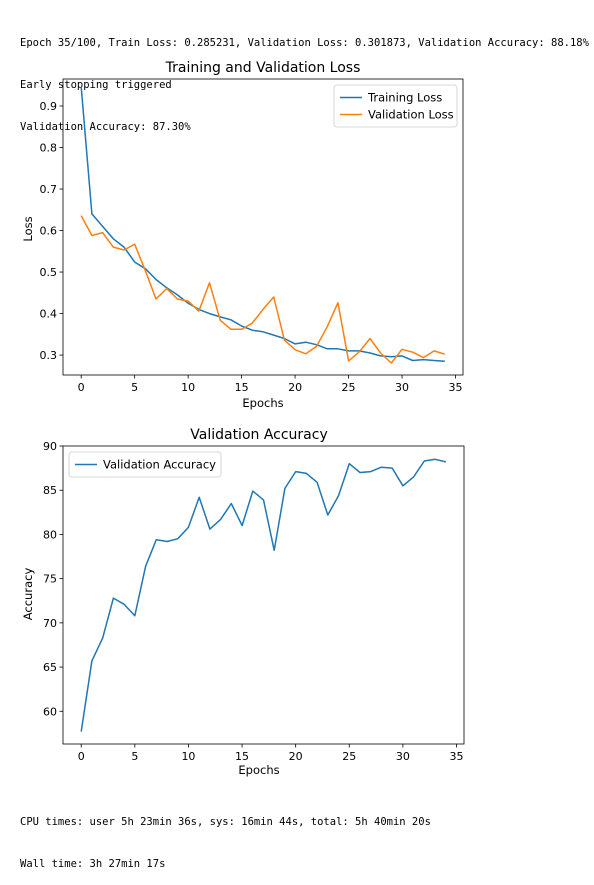 The image size is (594, 885). Describe the element at coordinates (50, 667) in the screenshot. I see `y-tick-label: 65` at that location.